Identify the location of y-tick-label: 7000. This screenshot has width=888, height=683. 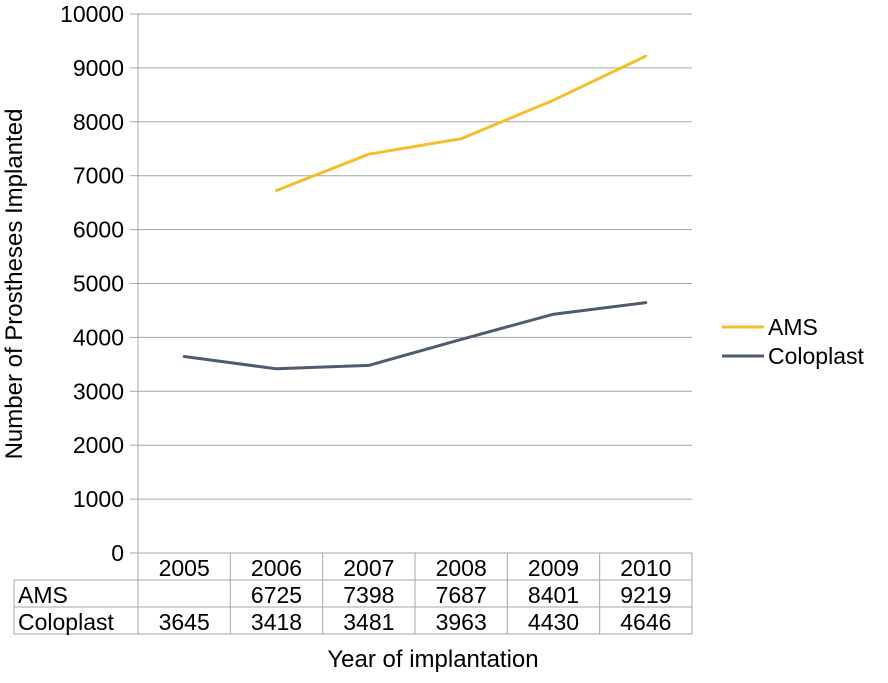
(98, 176).